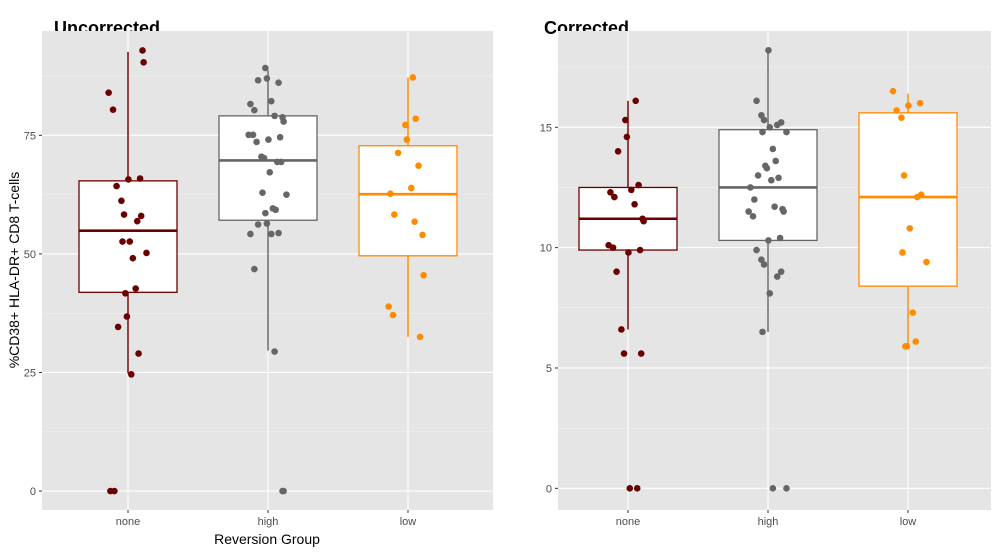  Describe the element at coordinates (33, 314) in the screenshot. I see `uncorrected-y-ticks: 0 25 50 75` at that location.